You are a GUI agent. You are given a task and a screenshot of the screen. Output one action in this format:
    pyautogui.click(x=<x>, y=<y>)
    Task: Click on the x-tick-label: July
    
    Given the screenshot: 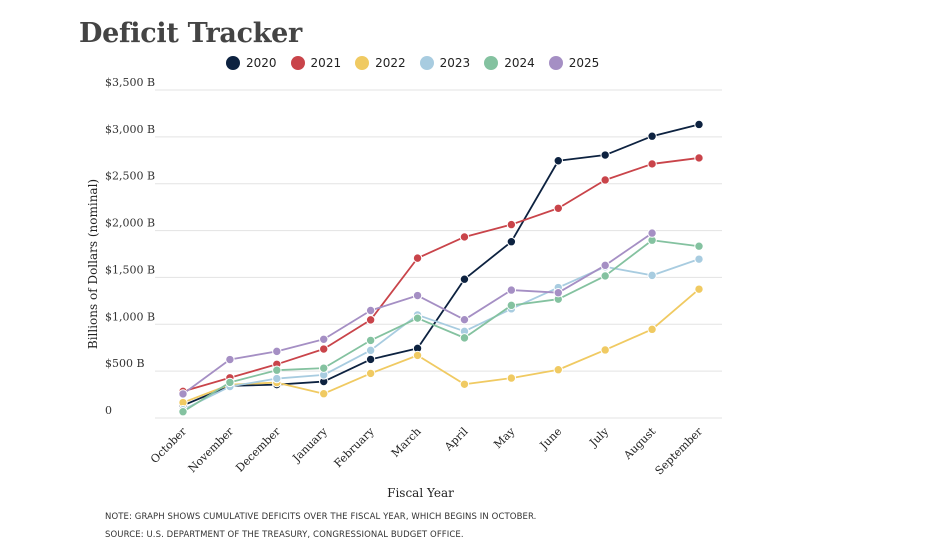 What is the action you would take?
    pyautogui.click(x=598, y=436)
    